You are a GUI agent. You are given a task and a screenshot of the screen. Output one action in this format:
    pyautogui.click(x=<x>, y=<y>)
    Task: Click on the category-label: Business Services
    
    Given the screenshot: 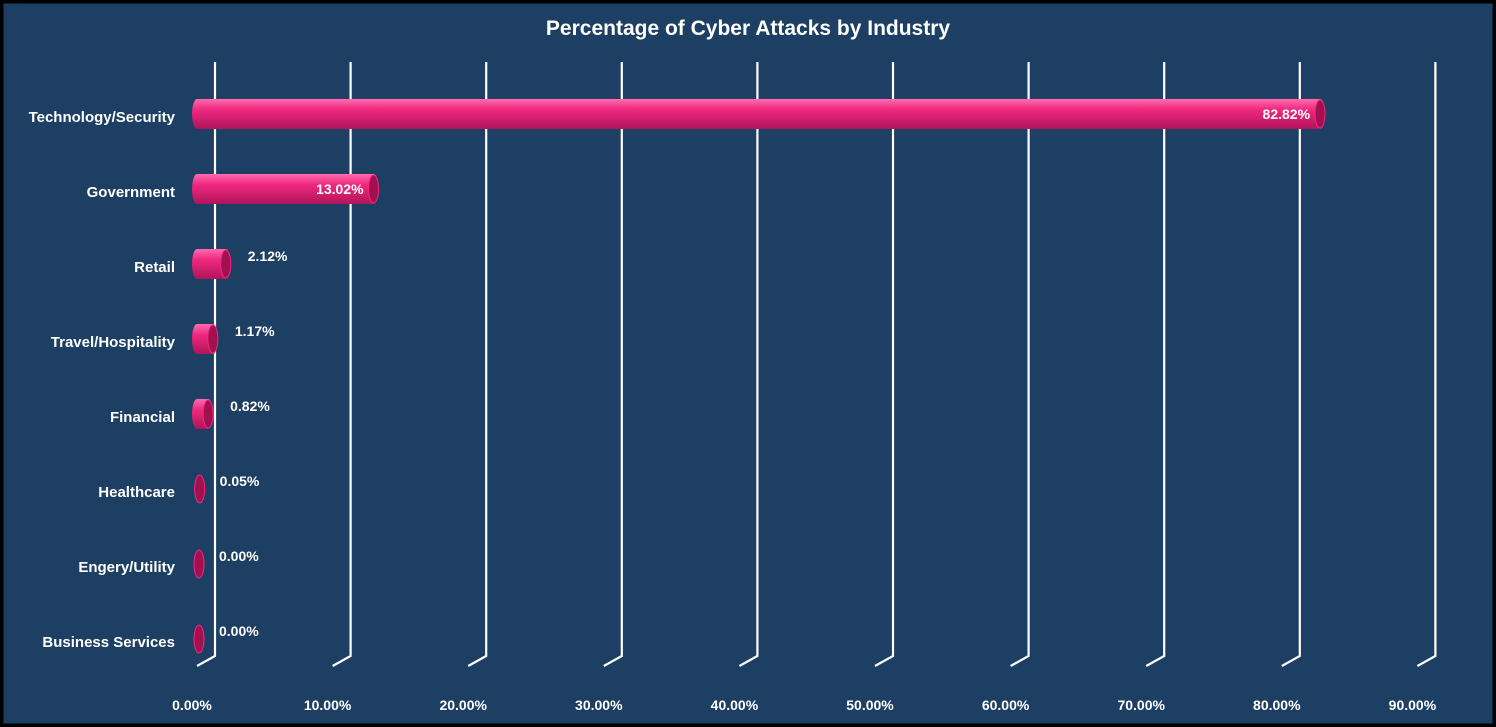 What is the action you would take?
    pyautogui.click(x=108, y=642)
    